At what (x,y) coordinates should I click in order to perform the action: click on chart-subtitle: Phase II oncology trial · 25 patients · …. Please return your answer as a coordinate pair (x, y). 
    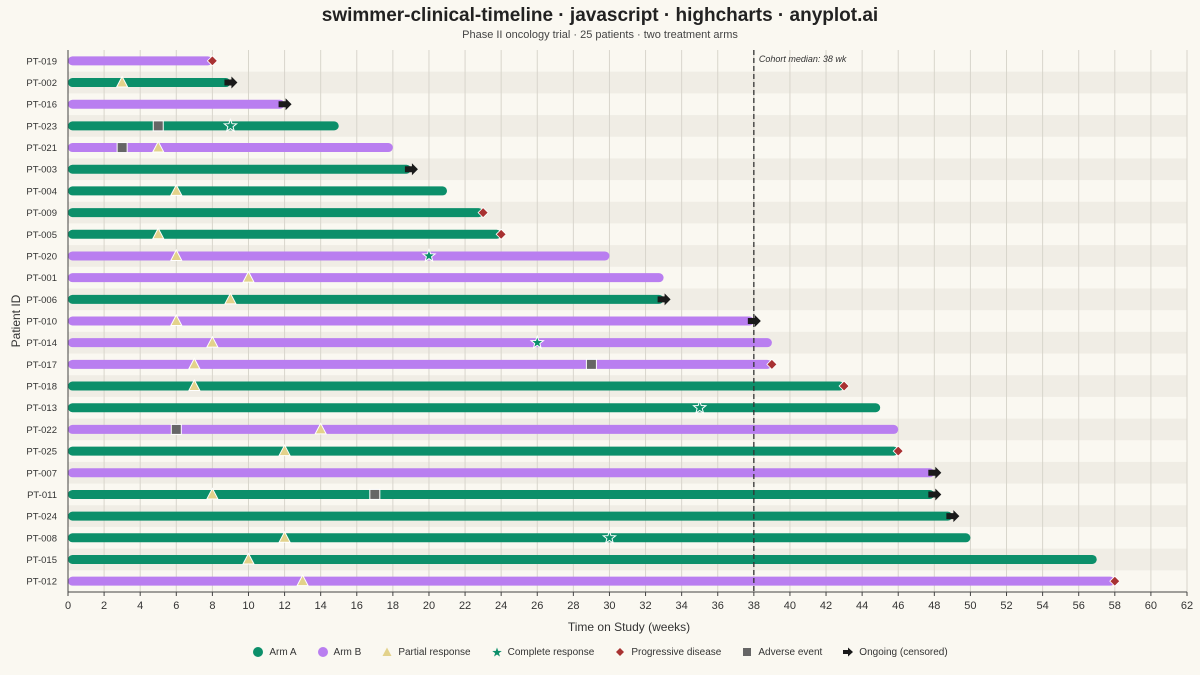
    Looking at the image, I should click on (600, 35).